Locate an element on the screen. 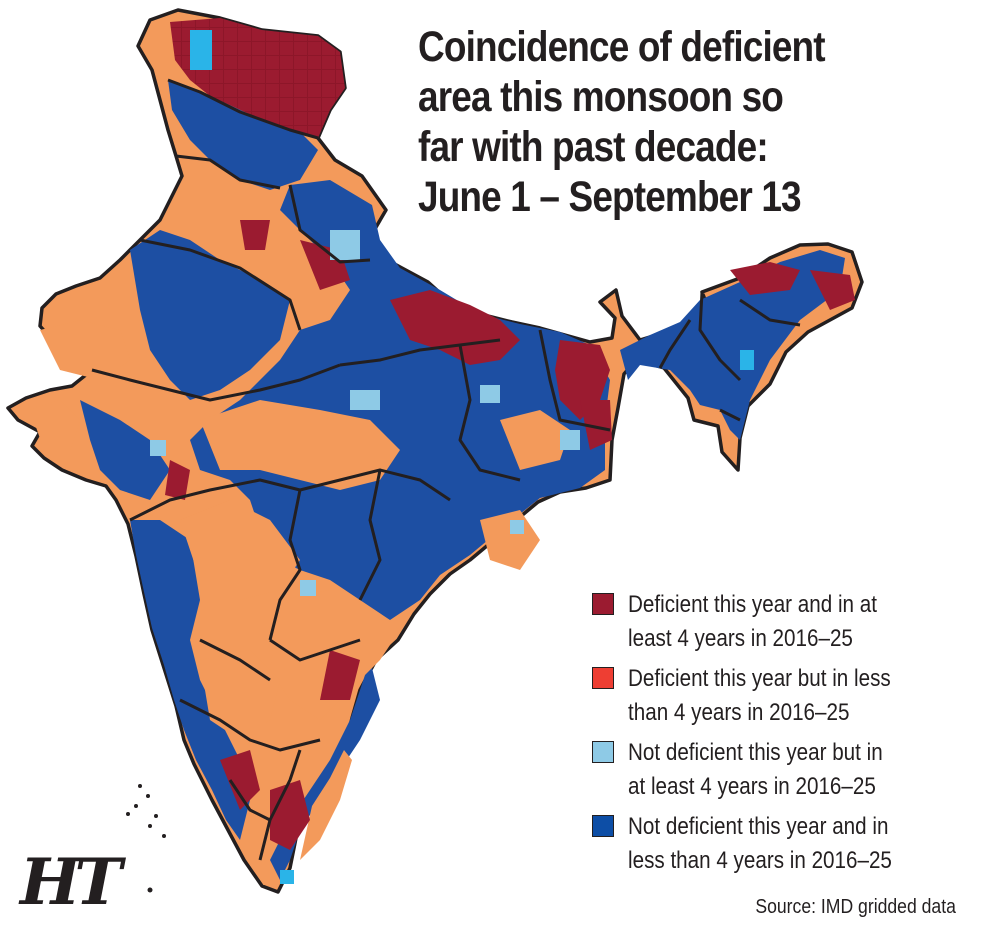  region-north-deficient is located at coordinates (257, 78).